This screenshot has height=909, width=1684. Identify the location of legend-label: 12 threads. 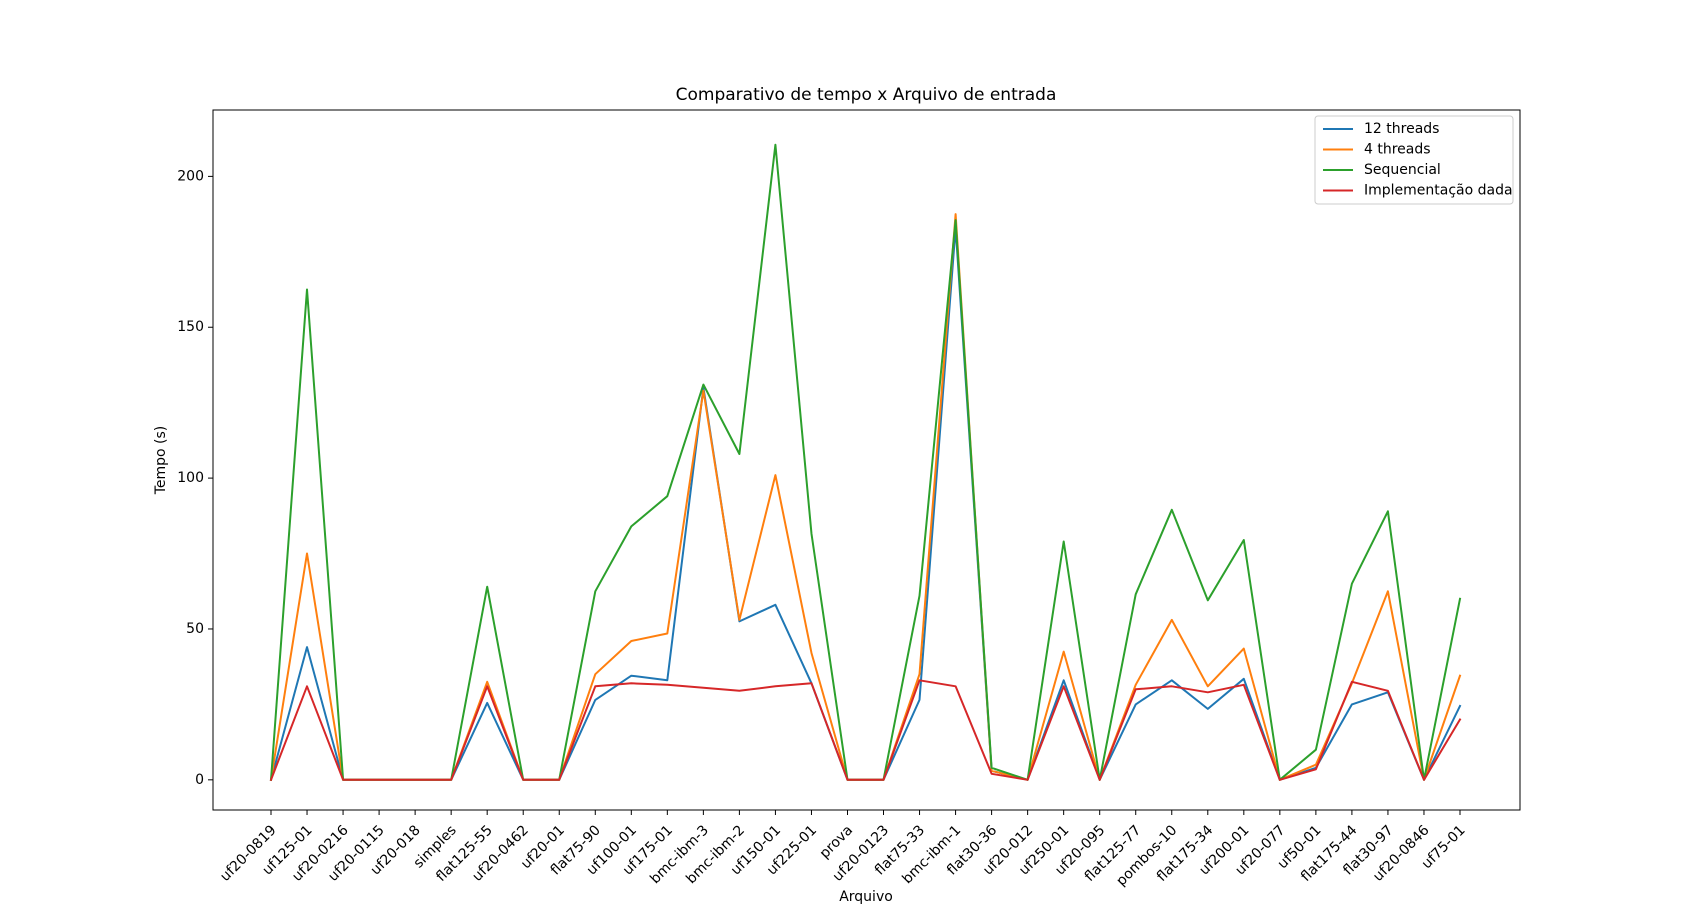
(1401, 129).